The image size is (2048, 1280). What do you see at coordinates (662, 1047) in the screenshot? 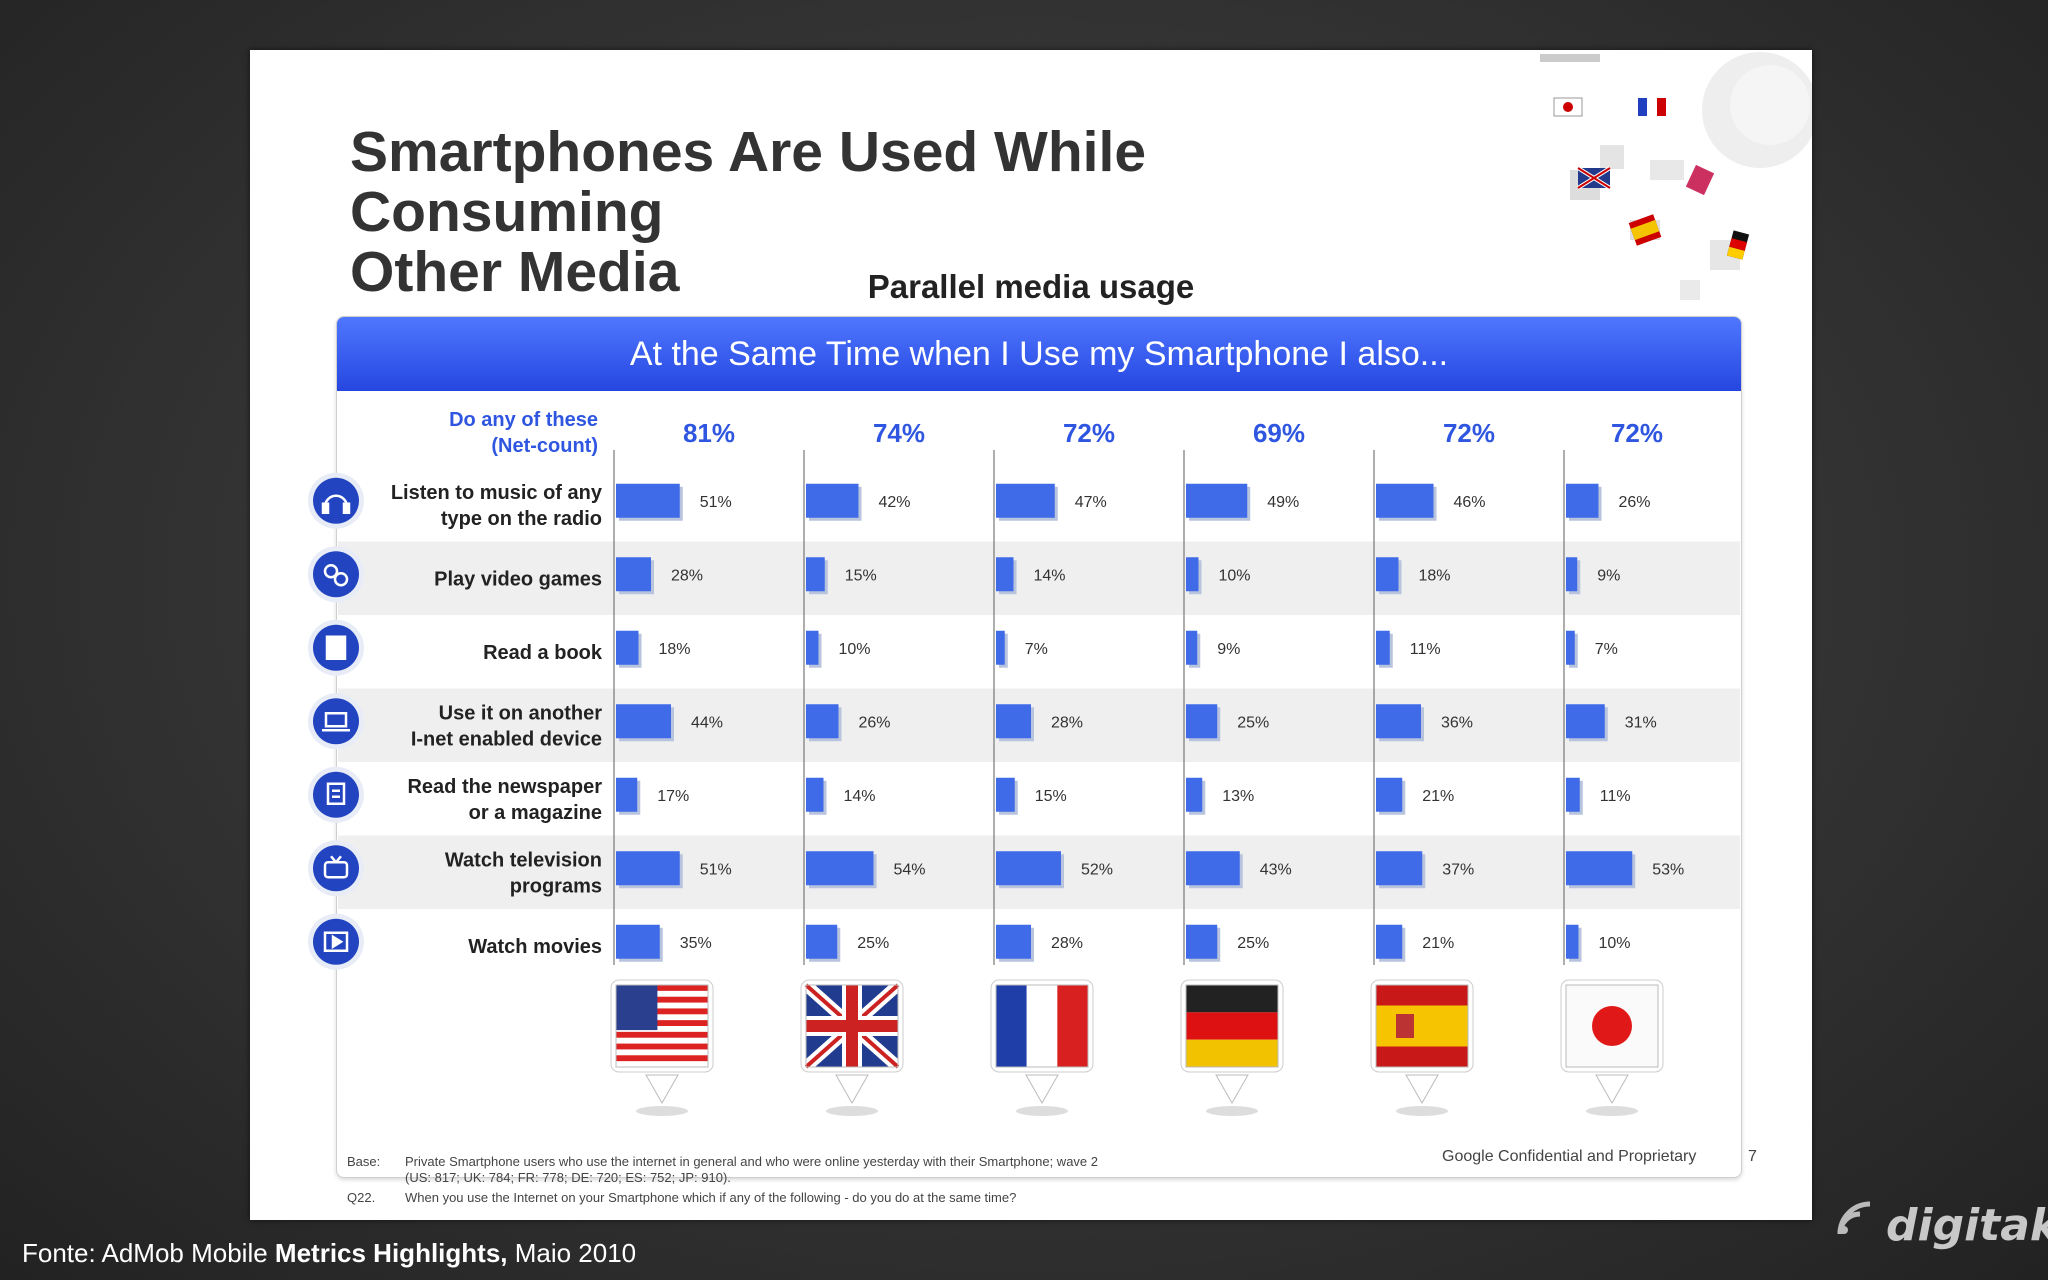
I see `us-flag` at bounding box center [662, 1047].